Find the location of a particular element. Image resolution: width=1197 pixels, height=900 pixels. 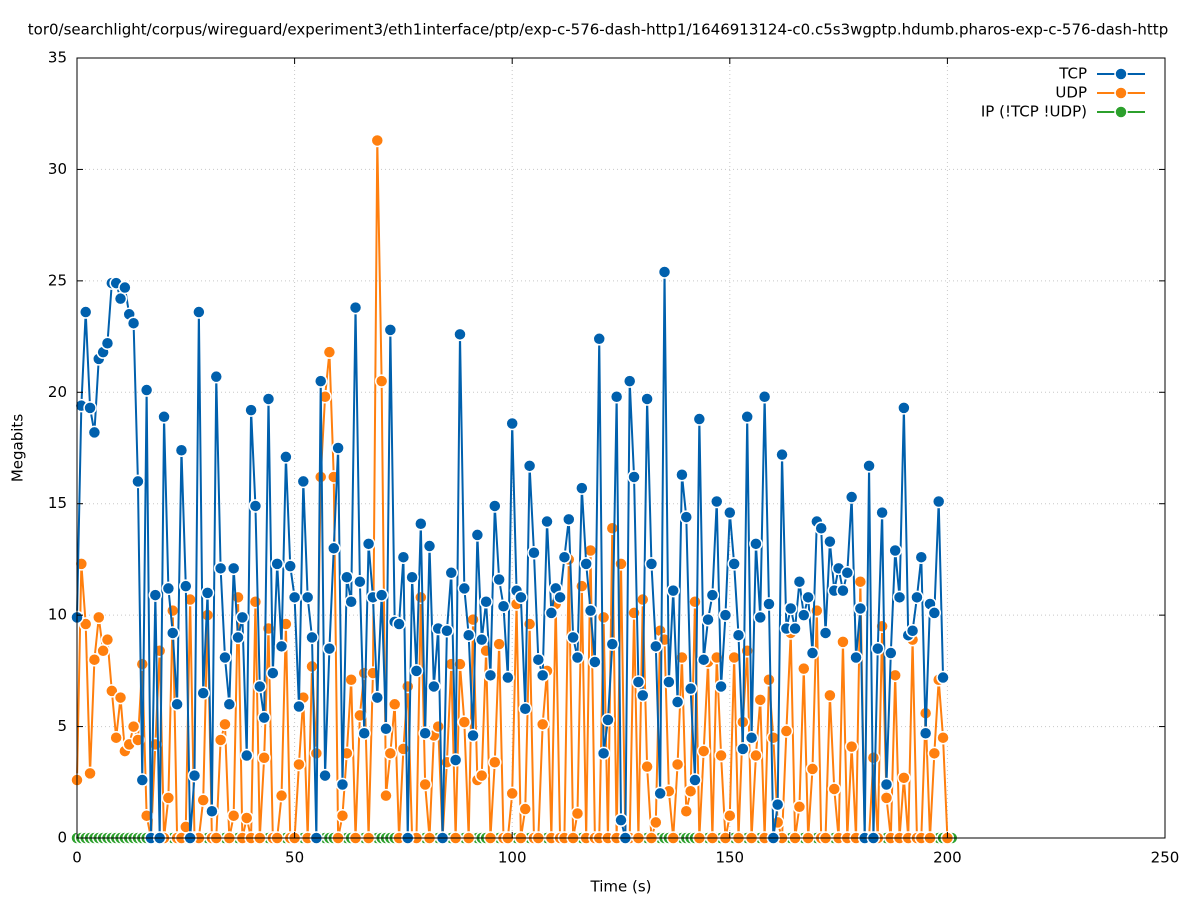

x-tick-label: 250 is located at coordinates (1165, 858).